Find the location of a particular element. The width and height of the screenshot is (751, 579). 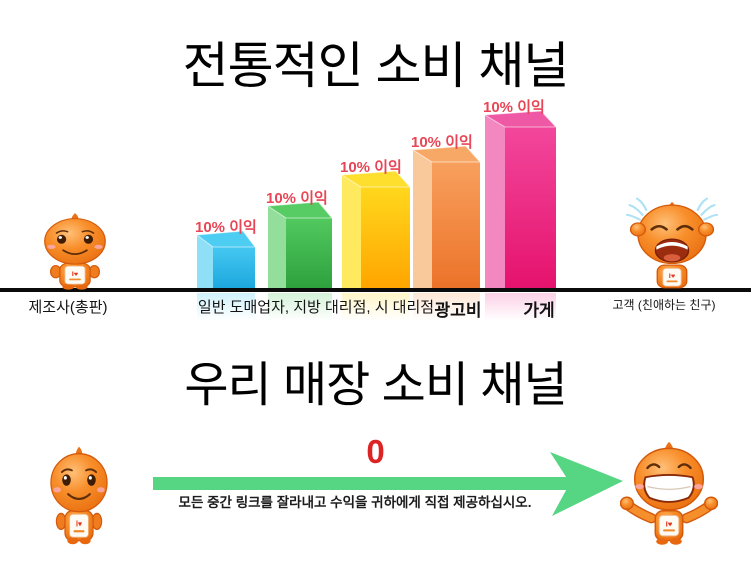

stage-label-wholesalers: 일반 도매업자, 지방 대리점, 시 대리점 is located at coordinates (316, 307).